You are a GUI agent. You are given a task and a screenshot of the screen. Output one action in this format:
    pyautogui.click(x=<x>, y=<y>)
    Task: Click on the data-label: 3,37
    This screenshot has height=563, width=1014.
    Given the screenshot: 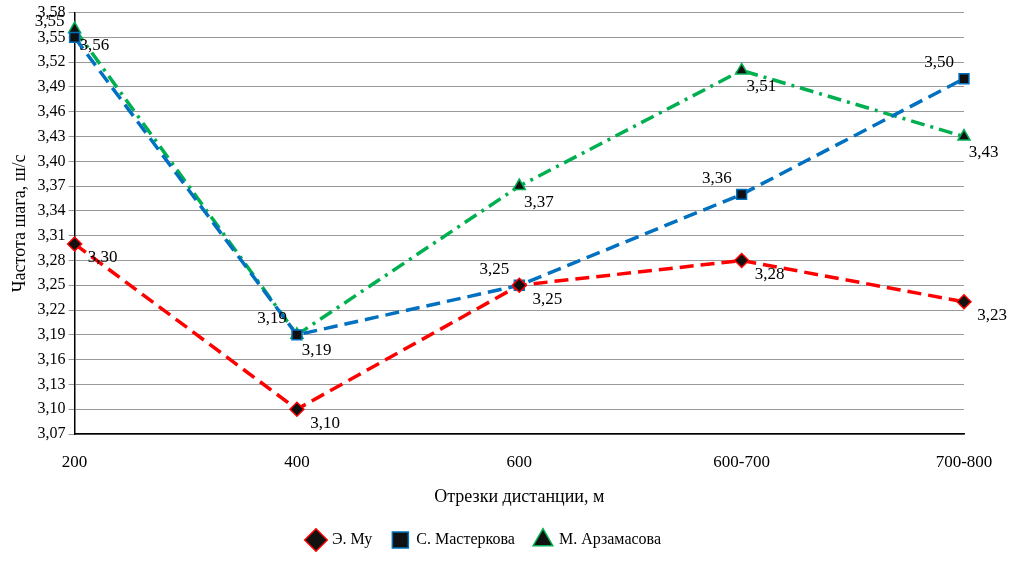 What is the action you would take?
    pyautogui.click(x=539, y=201)
    